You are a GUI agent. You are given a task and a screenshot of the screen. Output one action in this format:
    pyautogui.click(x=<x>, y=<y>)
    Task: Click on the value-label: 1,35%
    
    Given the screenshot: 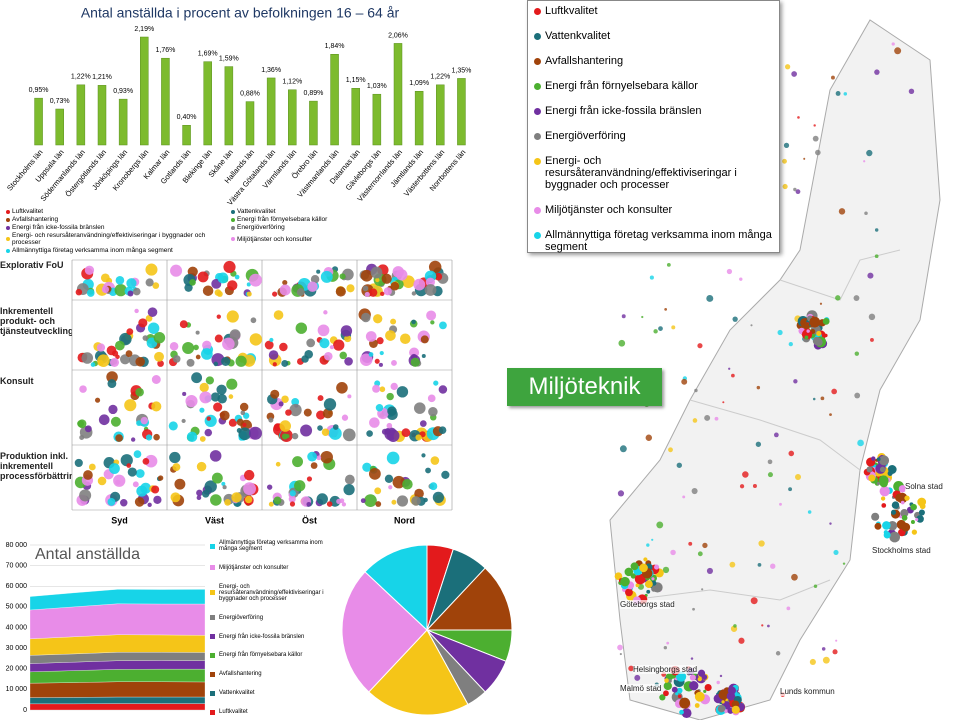 What is the action you would take?
    pyautogui.click(x=461, y=70)
    